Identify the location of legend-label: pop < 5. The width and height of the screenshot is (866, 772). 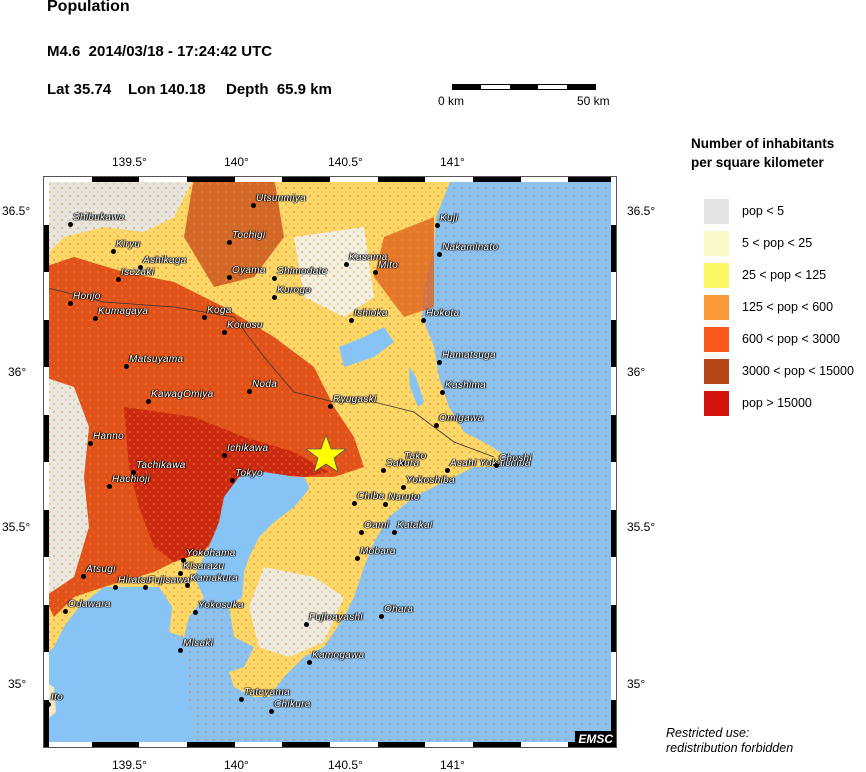
(763, 211).